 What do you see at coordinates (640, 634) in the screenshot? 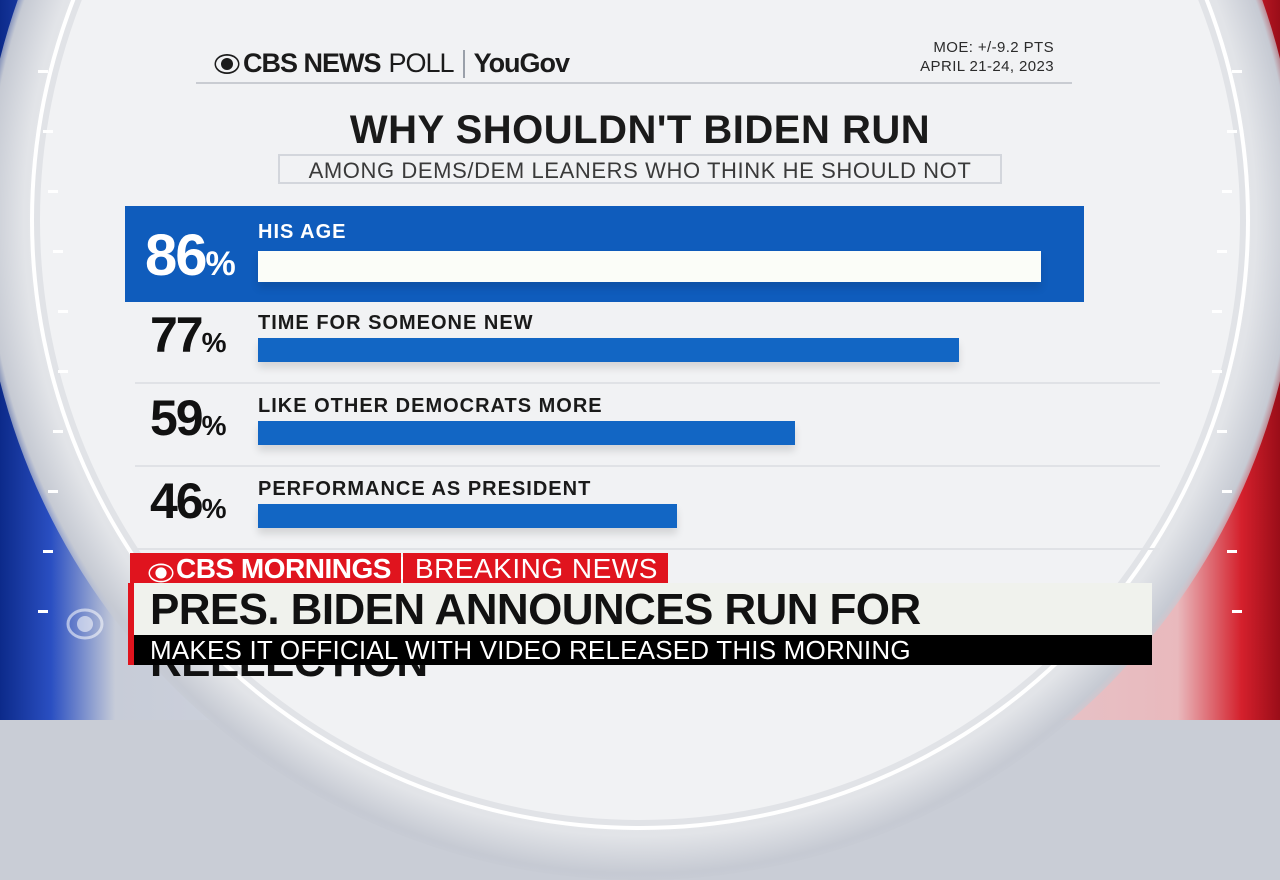
I see `lower-third-headline-bar: PRES. BIDEN ANNOUNCES RUN FOR REELECTION` at bounding box center [640, 634].